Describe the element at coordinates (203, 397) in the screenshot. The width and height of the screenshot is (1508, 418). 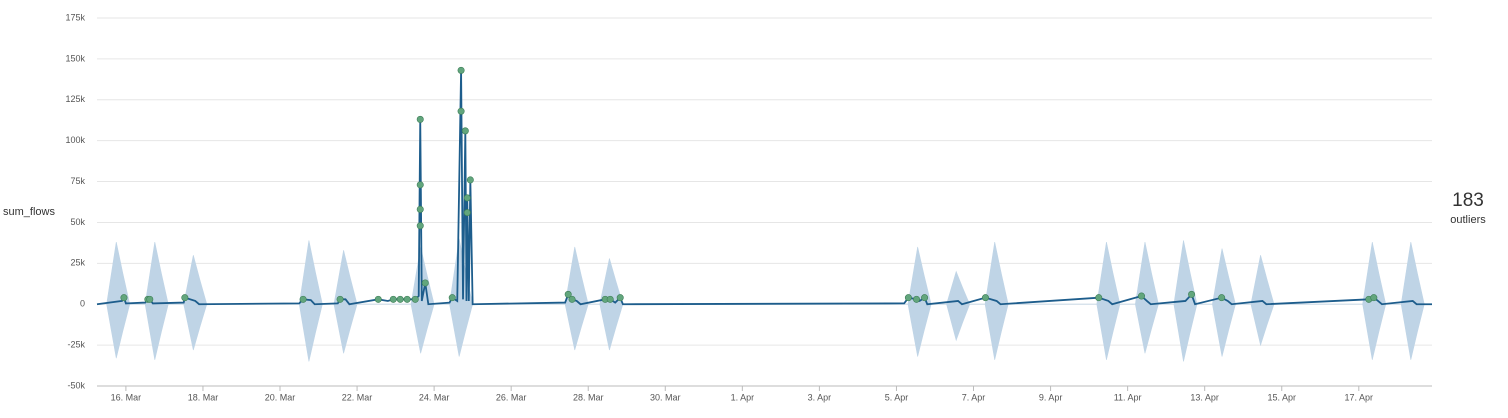
I see `x-tick-label: 18. Mar` at that location.